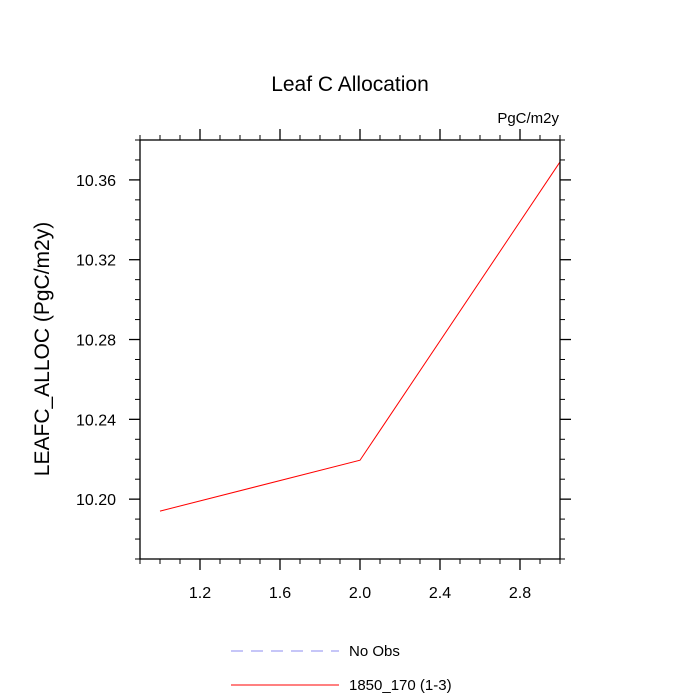 The height and width of the screenshot is (700, 700). What do you see at coordinates (280, 593) in the screenshot?
I see `x-tick-label: 1.6` at bounding box center [280, 593].